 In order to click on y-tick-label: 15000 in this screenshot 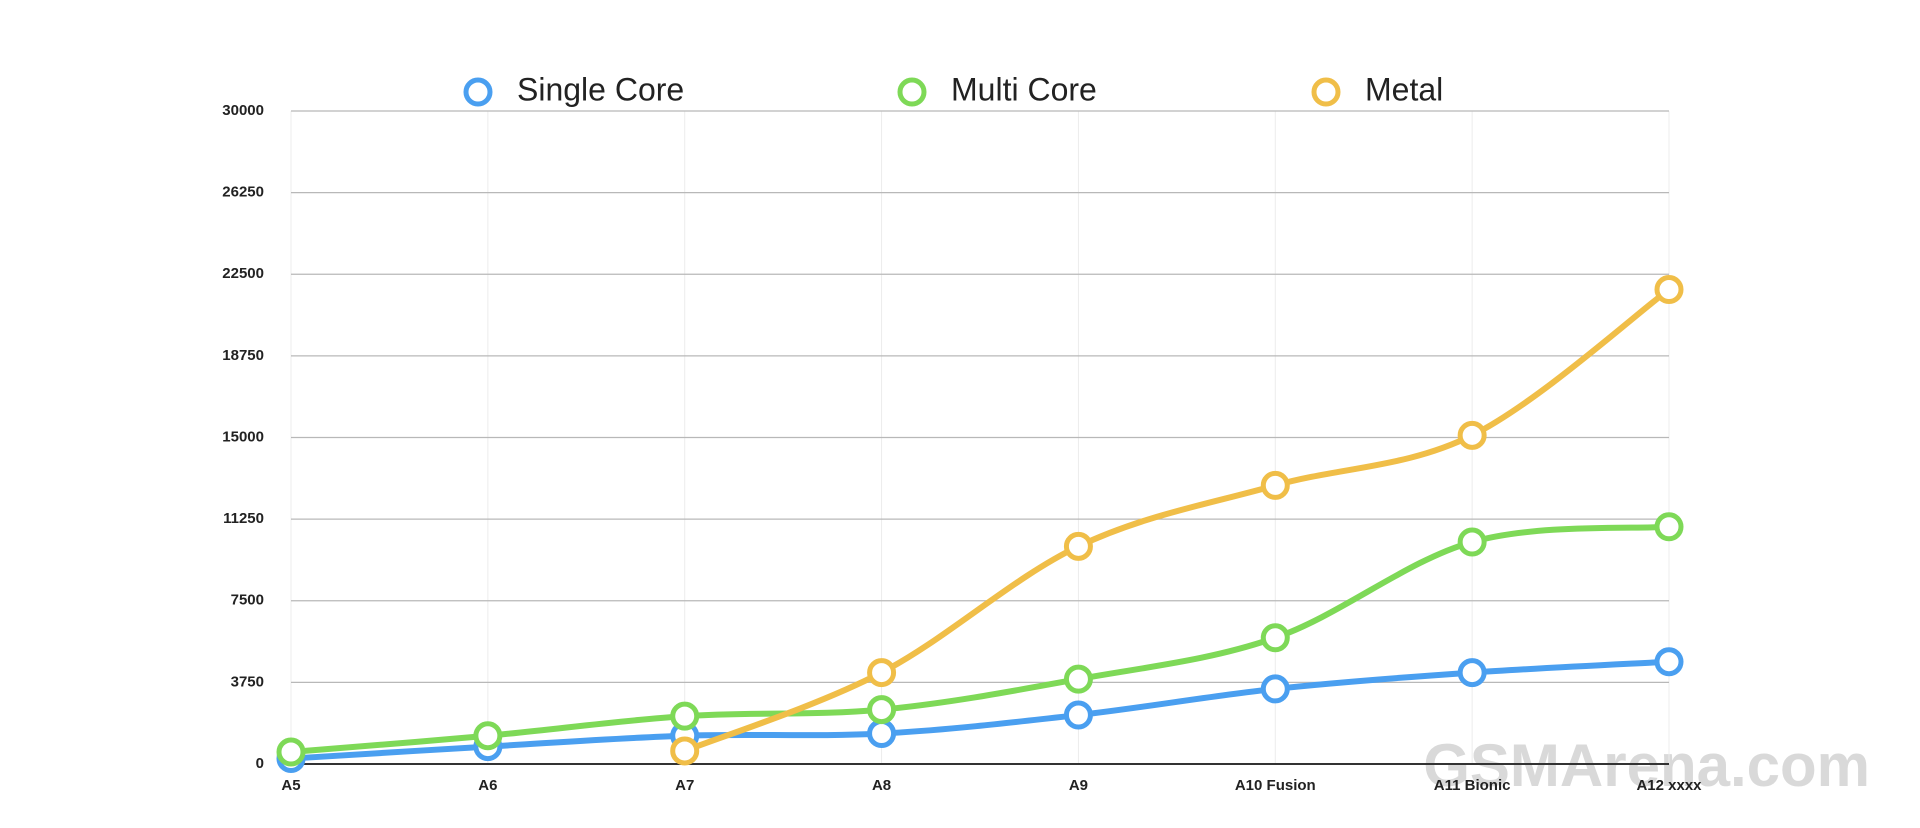, I will do `click(243, 436)`.